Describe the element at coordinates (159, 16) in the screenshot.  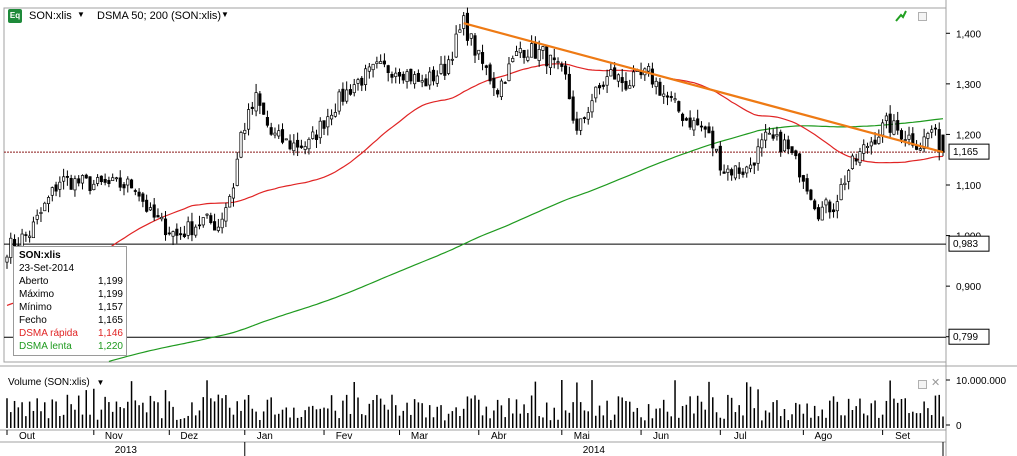
I see `indicator-selector: DSMA 50; 200 (SON:xlis)` at that location.